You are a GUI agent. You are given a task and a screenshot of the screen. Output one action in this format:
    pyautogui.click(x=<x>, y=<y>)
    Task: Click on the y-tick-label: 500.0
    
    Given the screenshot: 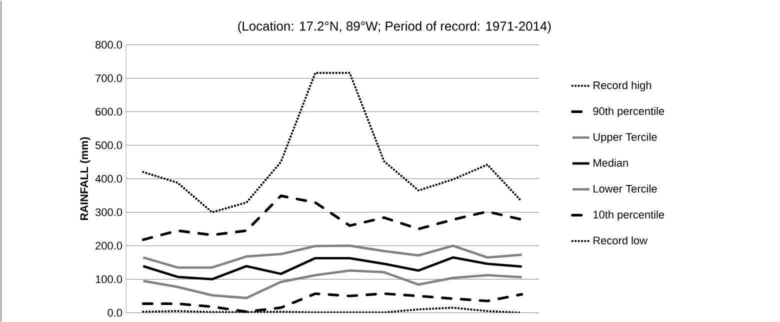 What is the action you would take?
    pyautogui.click(x=109, y=145)
    